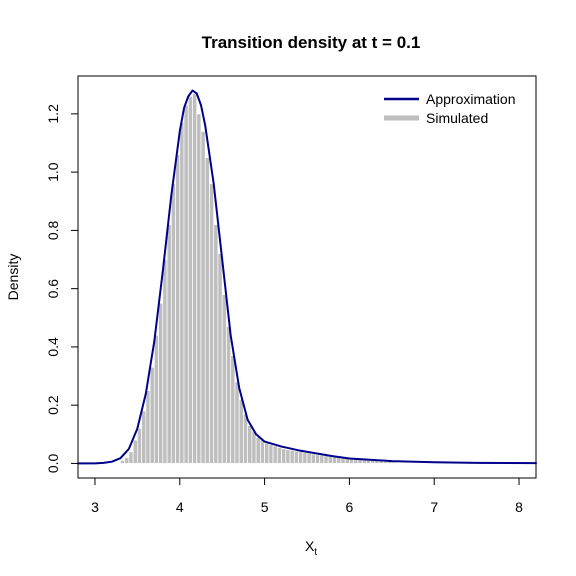 This screenshot has width=576, height=576. I want to click on x-axis-label: Xt, so click(311, 548).